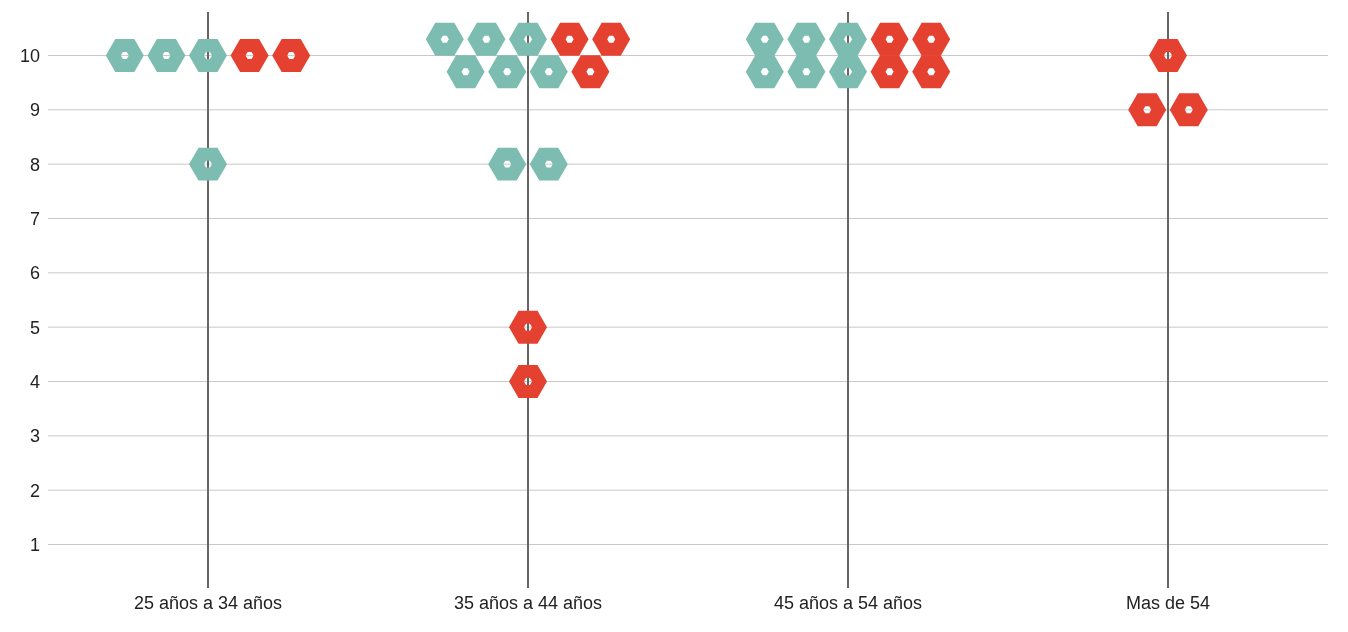 The image size is (1348, 632). Describe the element at coordinates (34, 544) in the screenshot. I see `y-tick-label: 1` at that location.